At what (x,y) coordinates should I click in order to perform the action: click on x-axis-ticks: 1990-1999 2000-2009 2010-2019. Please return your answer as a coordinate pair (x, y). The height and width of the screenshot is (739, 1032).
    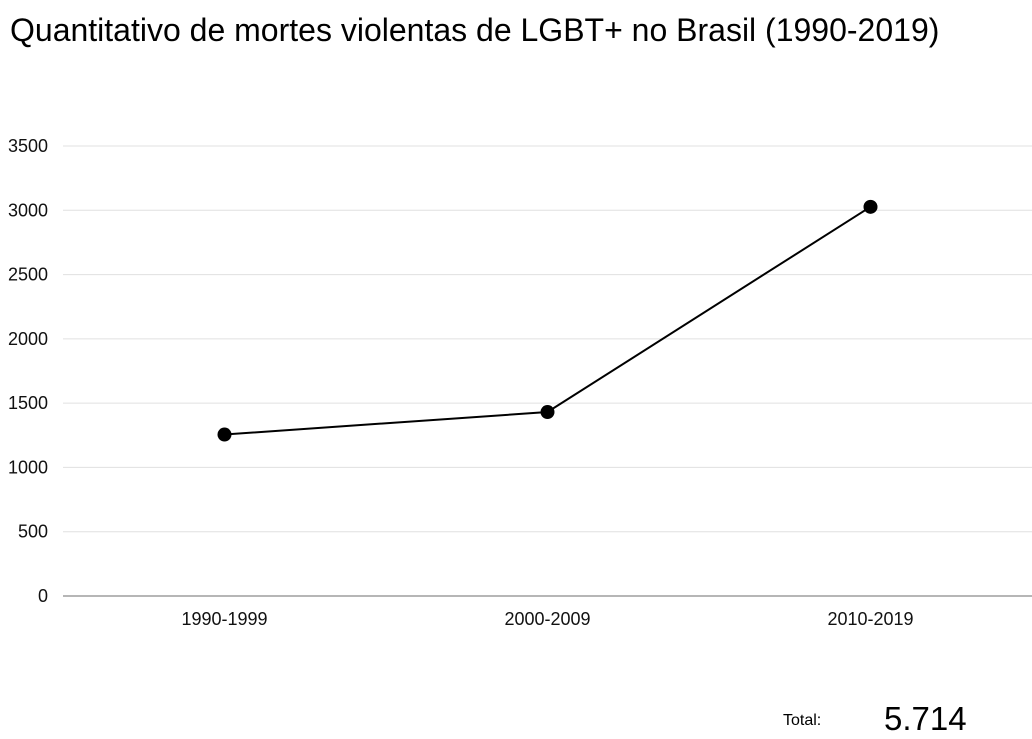
    Looking at the image, I should click on (547, 619).